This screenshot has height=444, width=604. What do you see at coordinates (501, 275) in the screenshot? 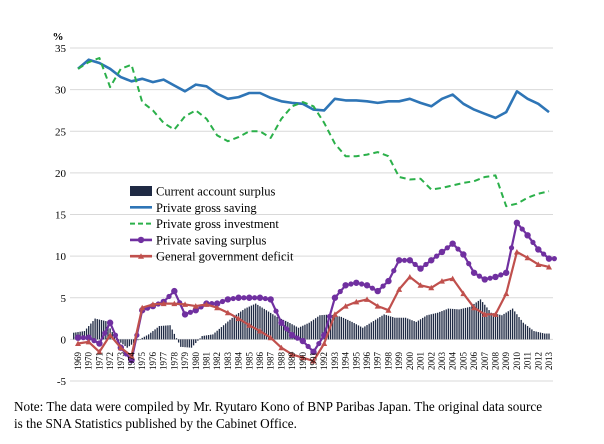
I see `point-mid-2008` at bounding box center [501, 275].